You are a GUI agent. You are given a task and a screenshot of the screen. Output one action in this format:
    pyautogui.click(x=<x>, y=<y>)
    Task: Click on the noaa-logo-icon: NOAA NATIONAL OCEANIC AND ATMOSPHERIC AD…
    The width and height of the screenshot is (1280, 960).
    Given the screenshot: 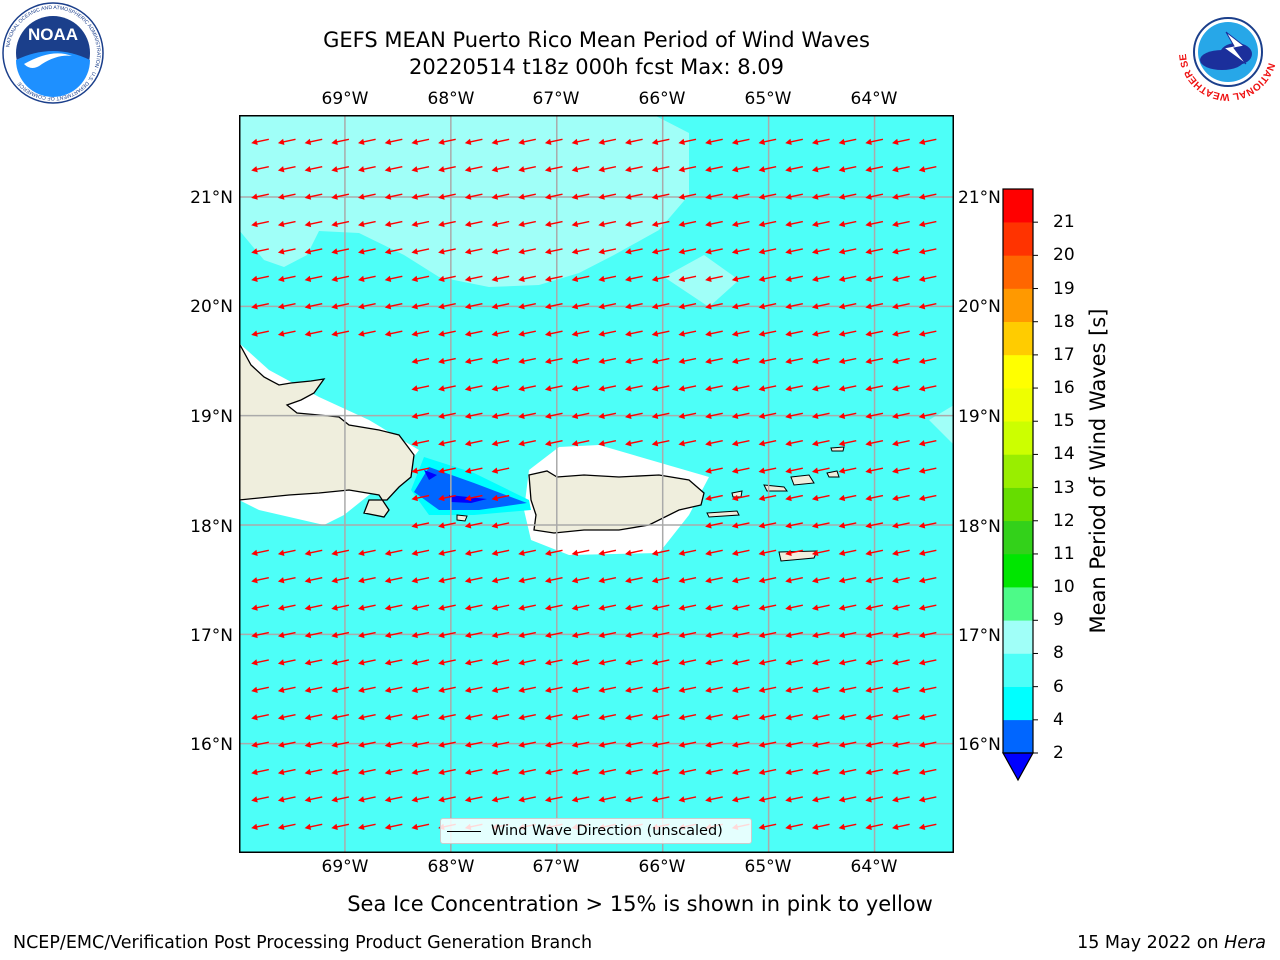 What is the action you would take?
    pyautogui.click(x=53, y=53)
    